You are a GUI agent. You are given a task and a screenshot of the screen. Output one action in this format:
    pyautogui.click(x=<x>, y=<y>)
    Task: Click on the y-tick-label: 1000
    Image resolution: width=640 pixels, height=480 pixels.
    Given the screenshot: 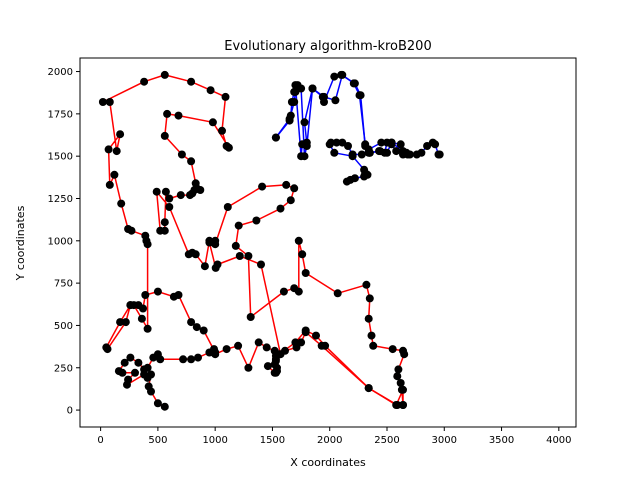 What is the action you would take?
    pyautogui.click(x=60, y=241)
    